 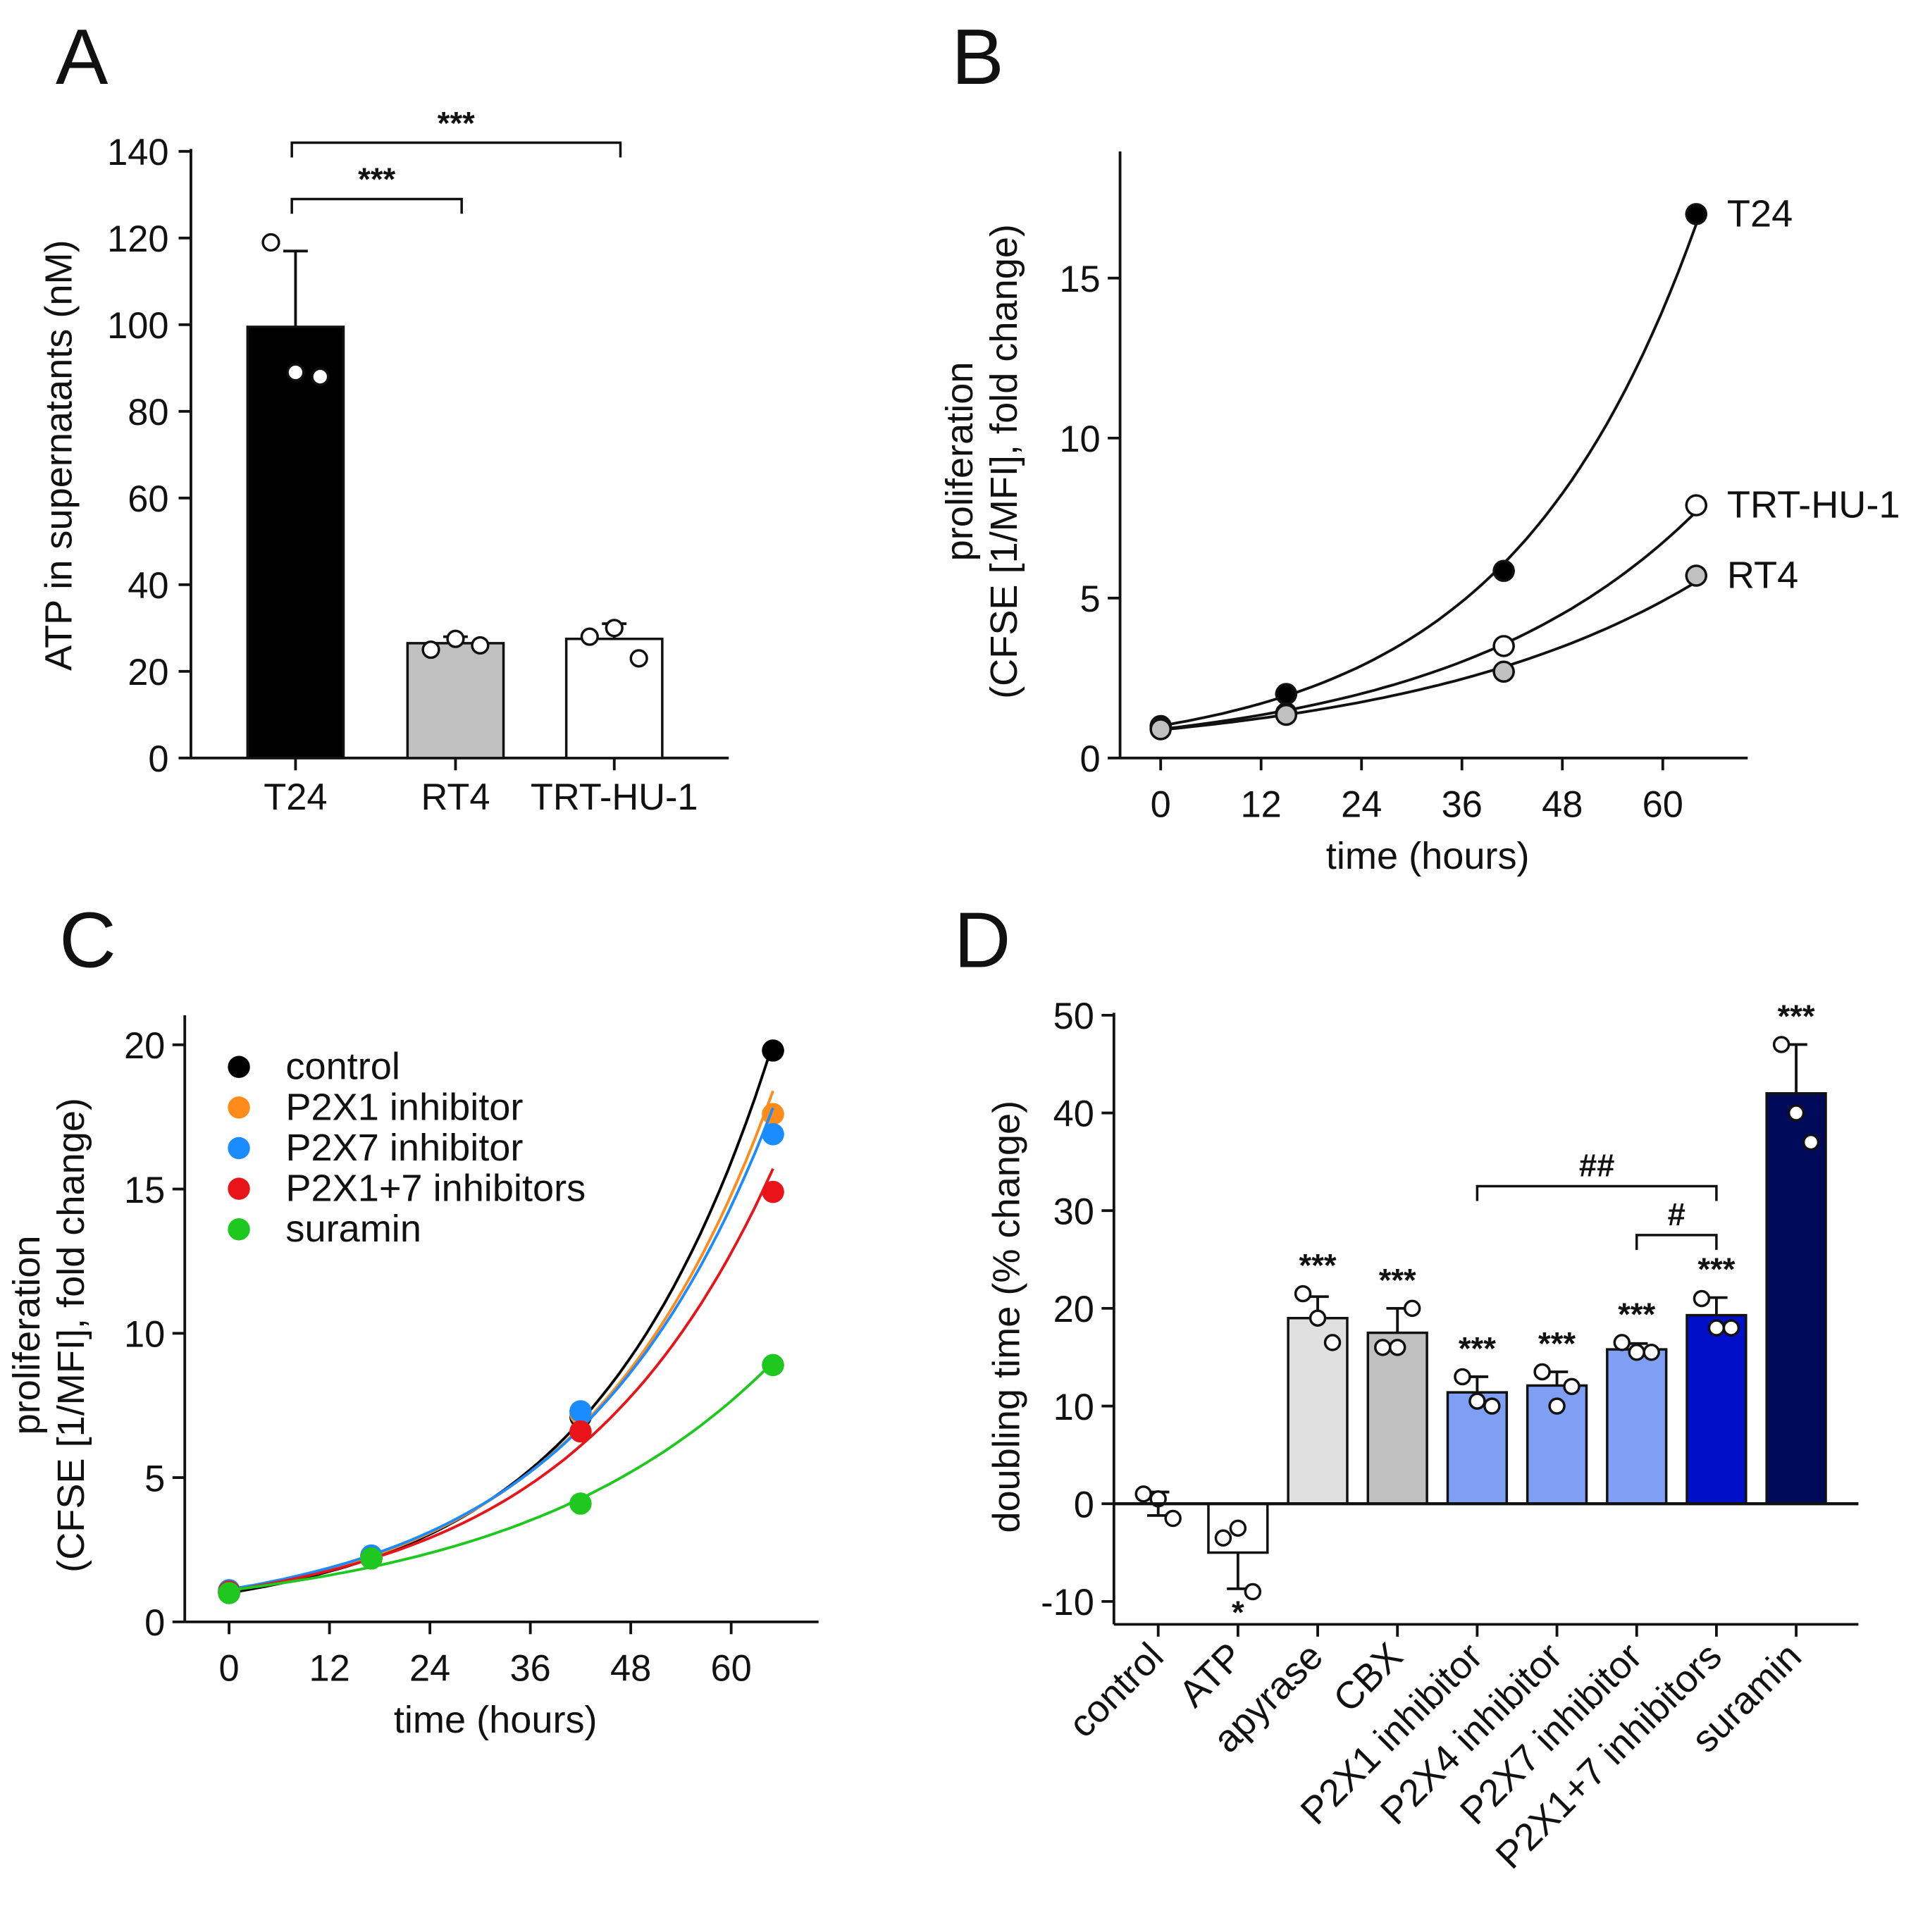 What do you see at coordinates (435, 1189) in the screenshot?
I see `legend-label-p2x1-7-inhibitors: P2X1+7 inhibitors` at bounding box center [435, 1189].